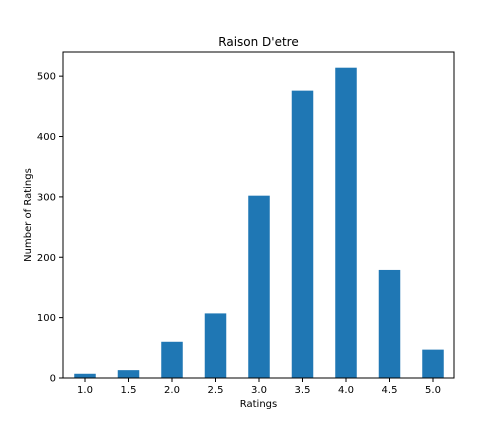 This screenshot has height=432, width=504. What do you see at coordinates (28, 215) in the screenshot?
I see `y-axis-title: Number of Ratings` at bounding box center [28, 215].